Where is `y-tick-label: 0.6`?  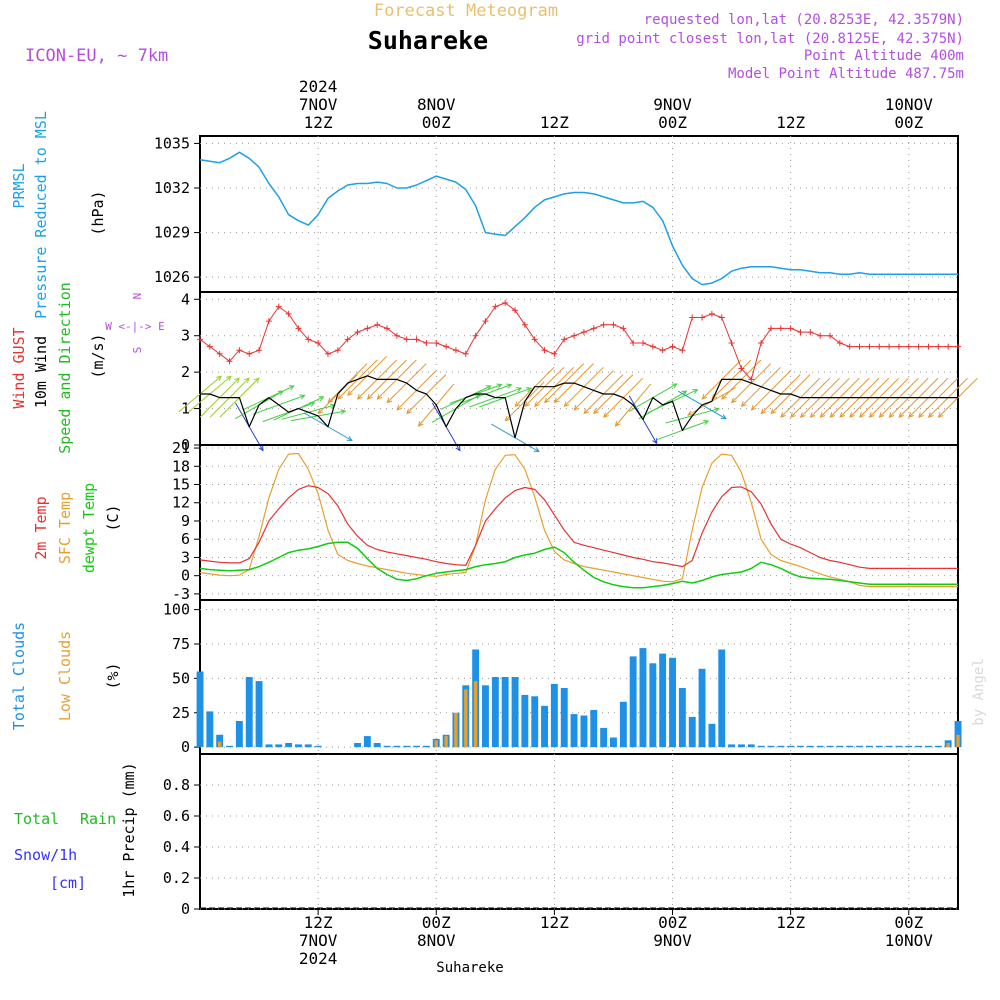 y-tick-label: 0.6 is located at coordinates (176, 816).